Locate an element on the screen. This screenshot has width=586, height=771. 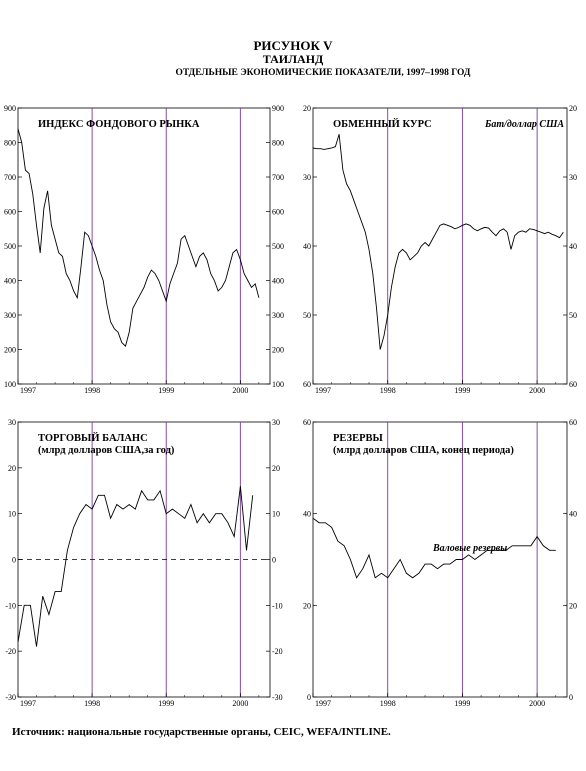
stock-ytick-label-right: 100 is located at coordinates (278, 384).